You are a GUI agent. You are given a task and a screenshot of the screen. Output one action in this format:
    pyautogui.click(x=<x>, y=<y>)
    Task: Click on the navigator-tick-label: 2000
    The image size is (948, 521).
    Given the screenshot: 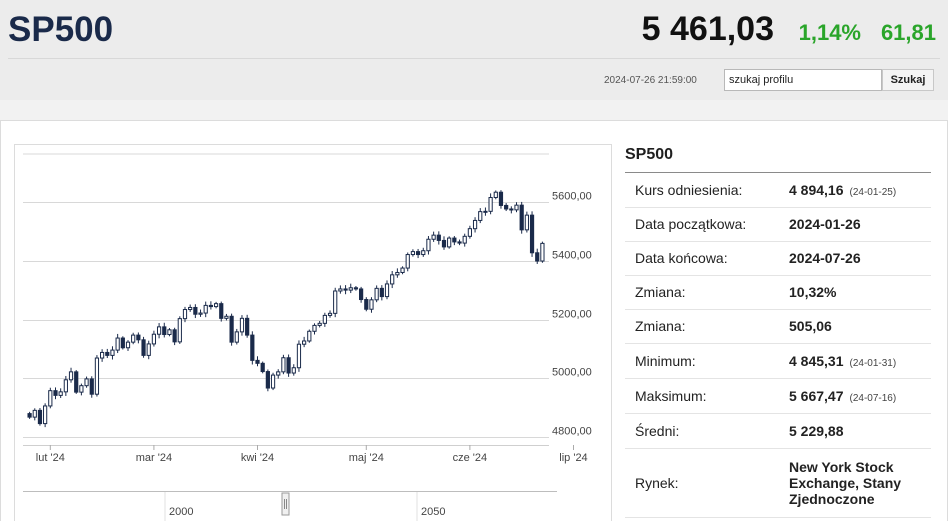 What is the action you would take?
    pyautogui.click(x=181, y=512)
    